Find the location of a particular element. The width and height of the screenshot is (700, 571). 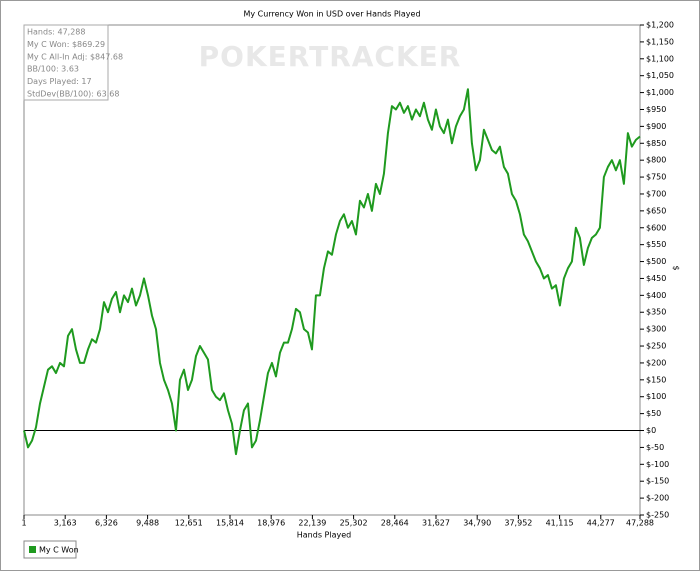

x-tick-label: 12,651 is located at coordinates (189, 523).